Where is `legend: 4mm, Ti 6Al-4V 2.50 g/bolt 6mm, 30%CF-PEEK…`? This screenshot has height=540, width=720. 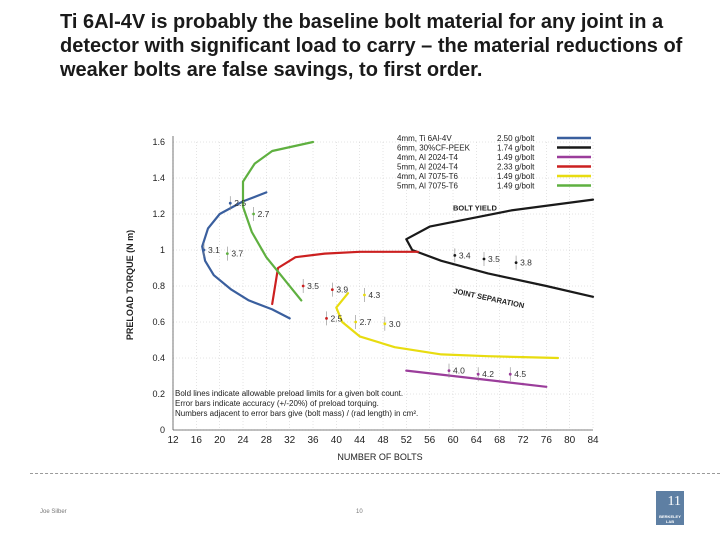 legend: 4mm, Ti 6Al-4V 2.50 g/bolt 6mm, 30%CF-PEEK… is located at coordinates (494, 162).